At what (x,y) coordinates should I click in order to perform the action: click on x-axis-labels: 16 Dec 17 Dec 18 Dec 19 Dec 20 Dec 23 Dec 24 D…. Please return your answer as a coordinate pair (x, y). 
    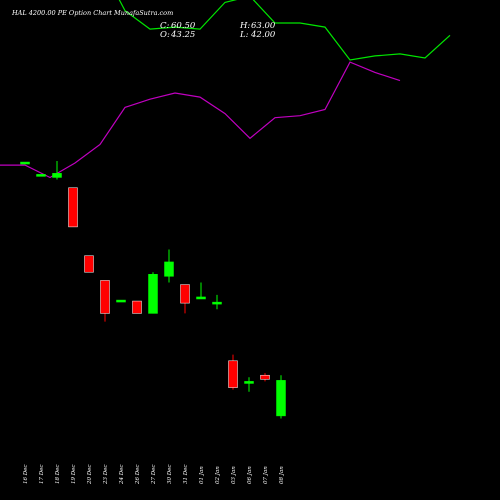
    Looking at the image, I should click on (154, 475).